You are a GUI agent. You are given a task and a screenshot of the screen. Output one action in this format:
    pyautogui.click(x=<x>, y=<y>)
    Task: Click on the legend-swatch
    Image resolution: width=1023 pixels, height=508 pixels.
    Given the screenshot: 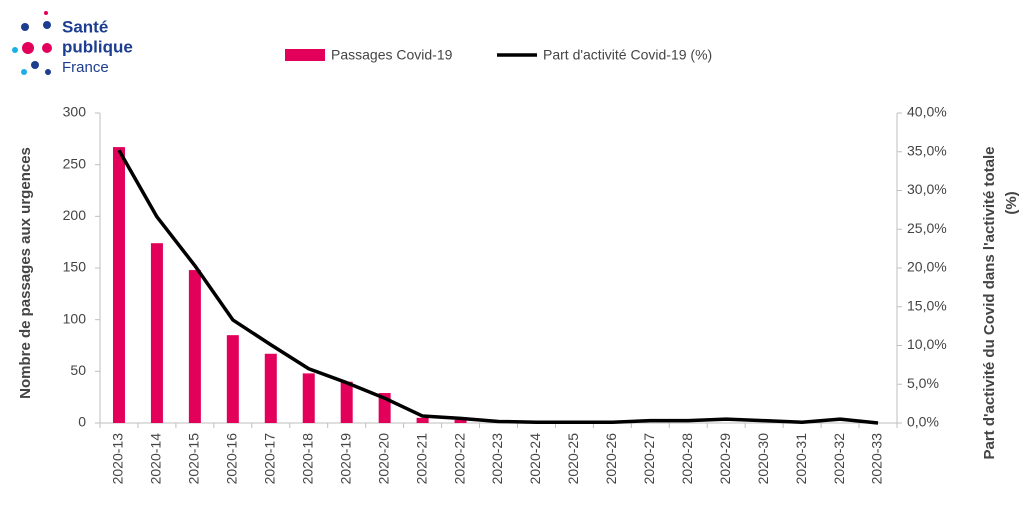 What is the action you would take?
    pyautogui.click(x=305, y=55)
    